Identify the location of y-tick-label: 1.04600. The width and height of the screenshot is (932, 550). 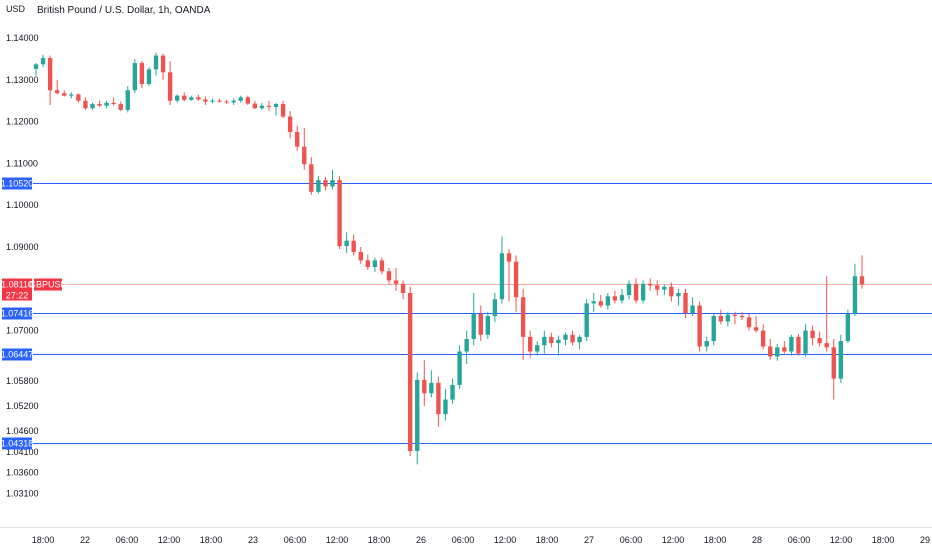
(22, 431).